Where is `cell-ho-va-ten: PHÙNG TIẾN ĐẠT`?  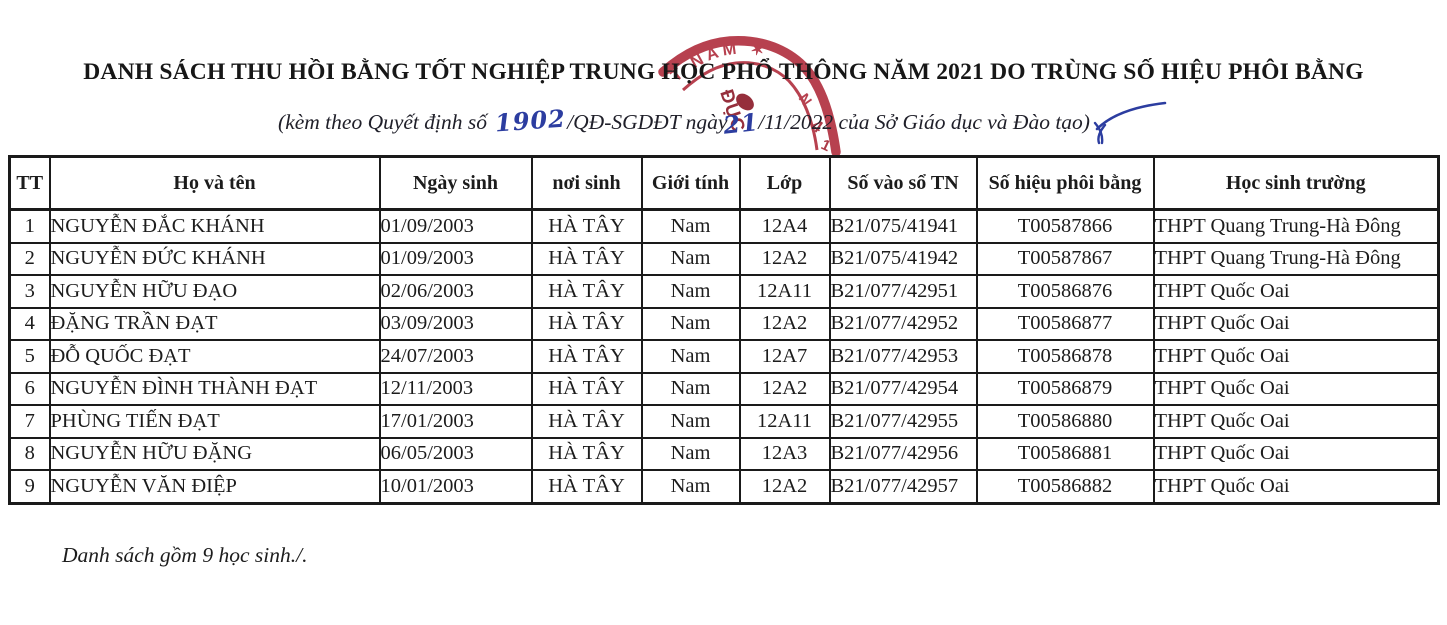
cell-ho-va-ten: PHÙNG TIẾN ĐẠT is located at coordinates (214, 421).